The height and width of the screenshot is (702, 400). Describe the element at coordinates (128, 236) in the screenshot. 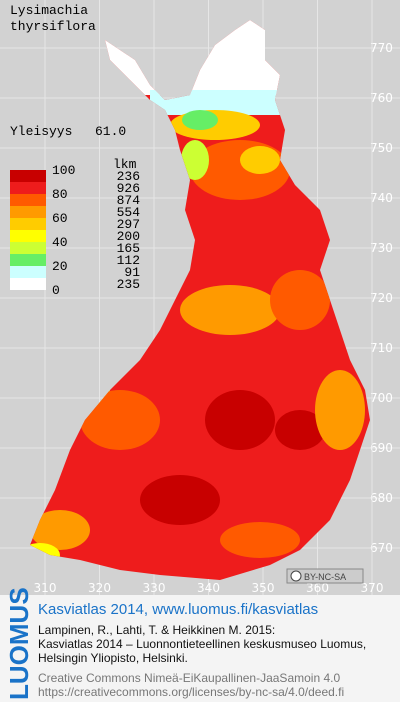

I see `legend-count: 200` at that location.